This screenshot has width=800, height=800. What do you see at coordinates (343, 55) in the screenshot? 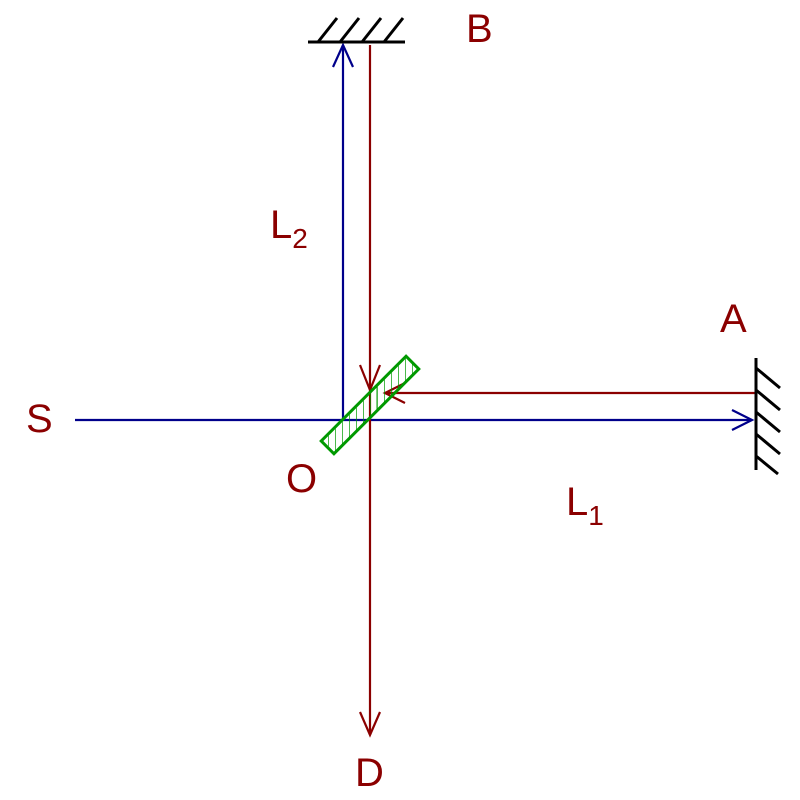
I see `beam-b-arrowhead` at bounding box center [343, 55].